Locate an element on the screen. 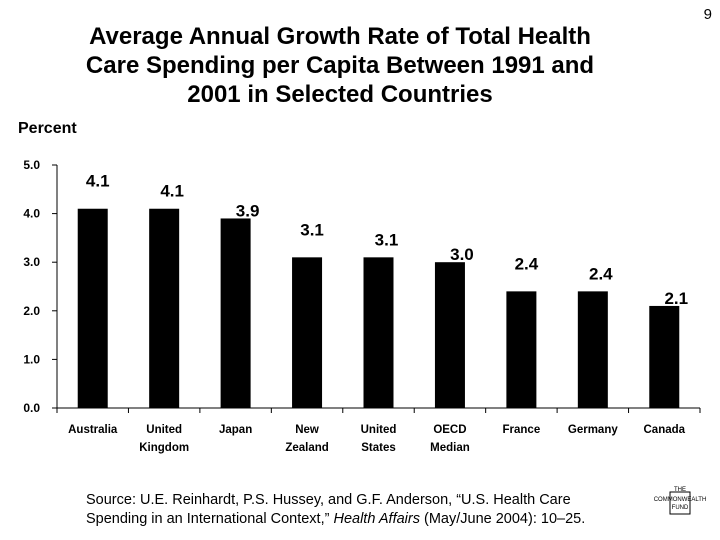 The image size is (720, 540). x-category-label: Kingdom is located at coordinates (164, 448).